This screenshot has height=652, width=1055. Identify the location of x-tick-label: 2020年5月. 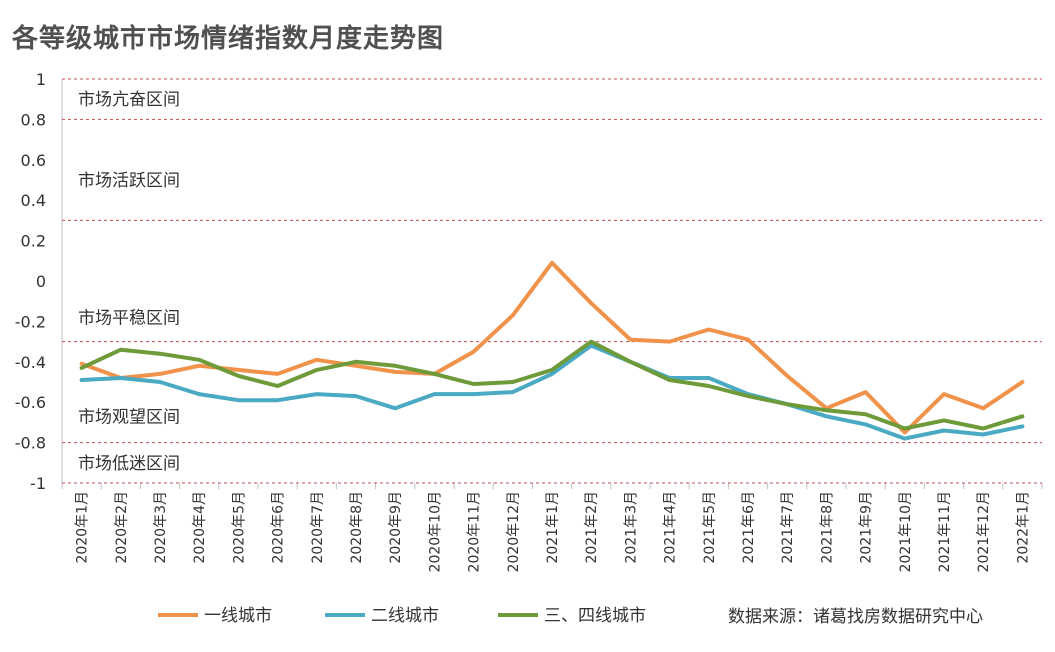
(239, 527).